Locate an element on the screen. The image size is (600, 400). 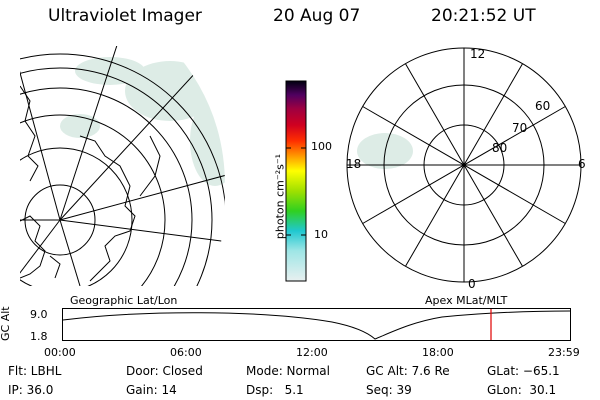
coastlines is located at coordinates (90, 183).